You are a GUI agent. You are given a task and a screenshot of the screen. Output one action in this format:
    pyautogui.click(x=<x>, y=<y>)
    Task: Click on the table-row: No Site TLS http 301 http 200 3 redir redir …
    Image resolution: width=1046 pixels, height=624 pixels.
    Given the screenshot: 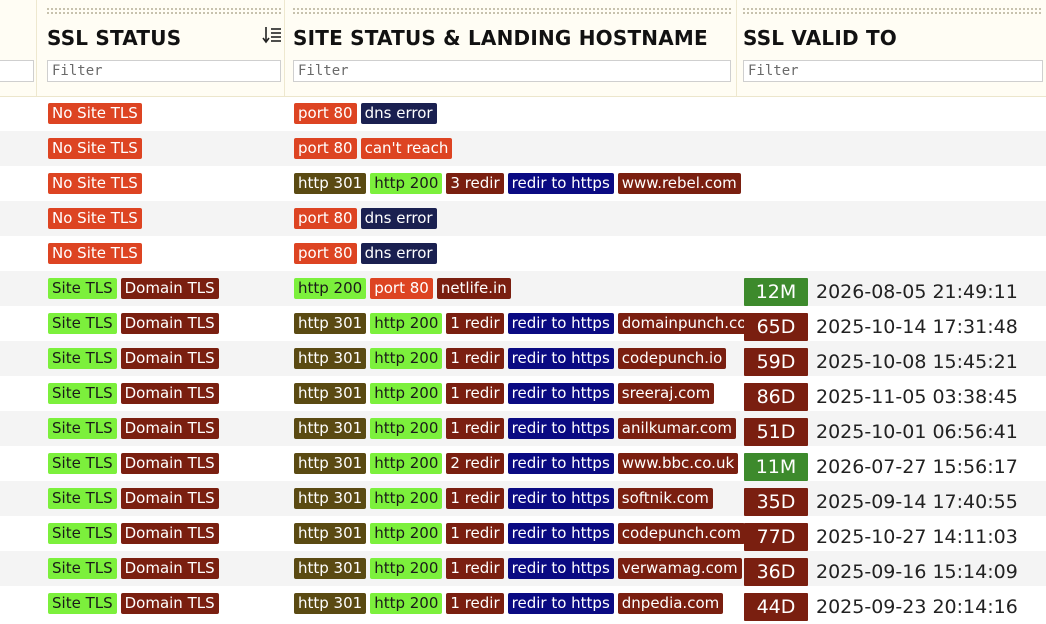 What is the action you would take?
    pyautogui.click(x=523, y=183)
    